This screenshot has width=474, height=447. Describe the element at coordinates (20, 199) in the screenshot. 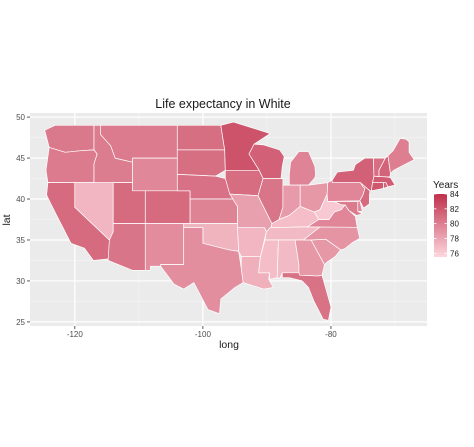

I see `y-tick-label: 40` at that location.